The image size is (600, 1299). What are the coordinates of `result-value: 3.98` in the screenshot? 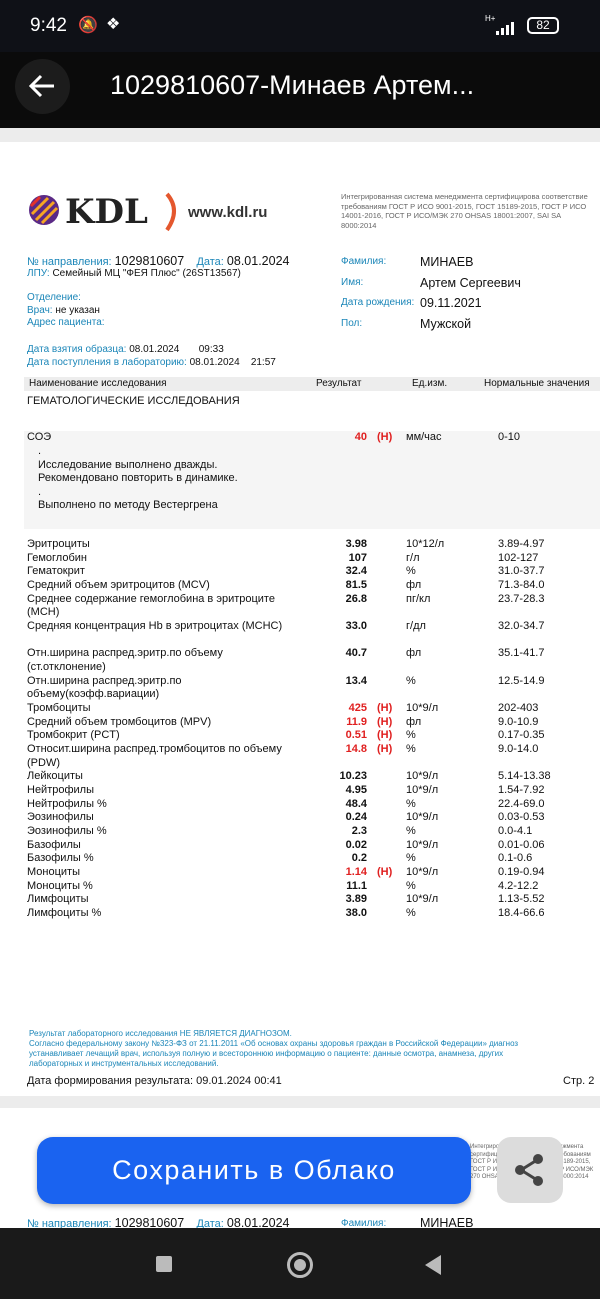 It's located at (356, 544).